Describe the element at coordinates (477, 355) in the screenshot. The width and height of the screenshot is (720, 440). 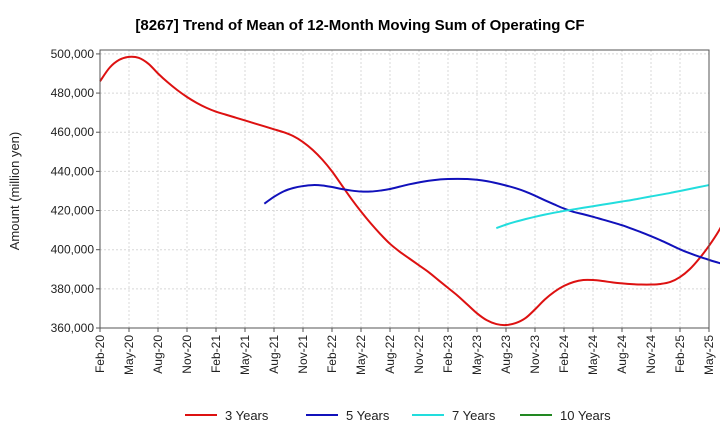
I see `x-tick-label: May-23` at that location.